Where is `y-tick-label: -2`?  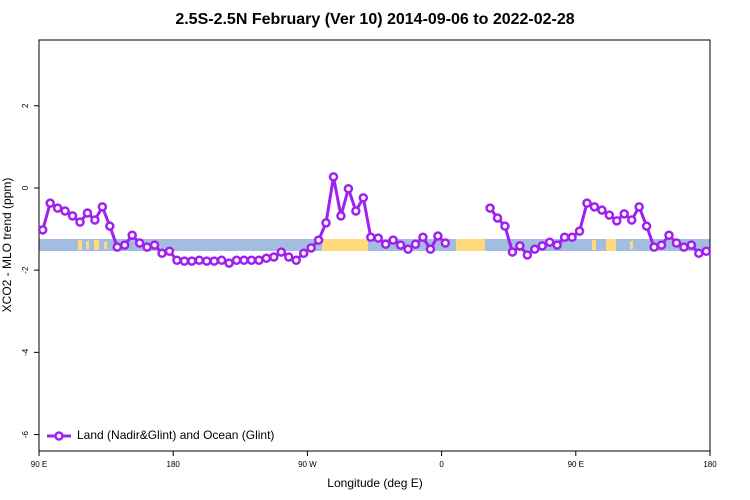
y-tick-label: -2 is located at coordinates (25, 270).